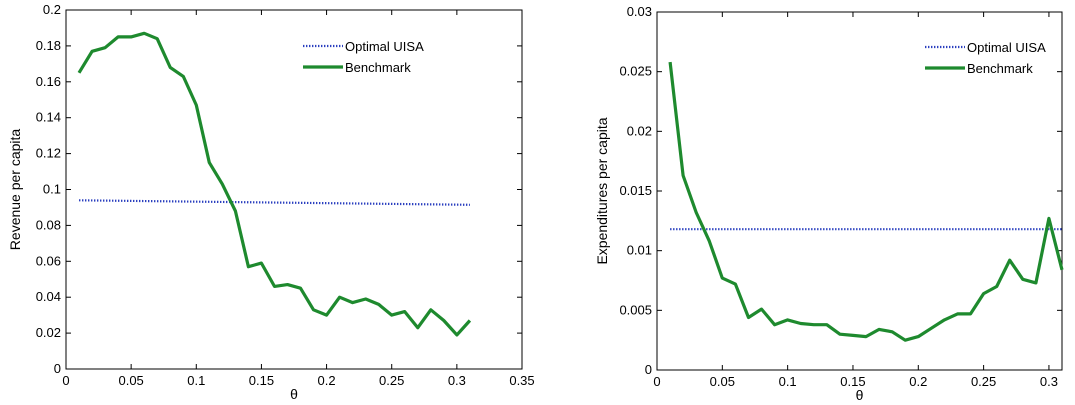 This screenshot has width=1075, height=405. Describe the element at coordinates (635, 190) in the screenshot. I see `y-tick-label: 0.015` at that location.